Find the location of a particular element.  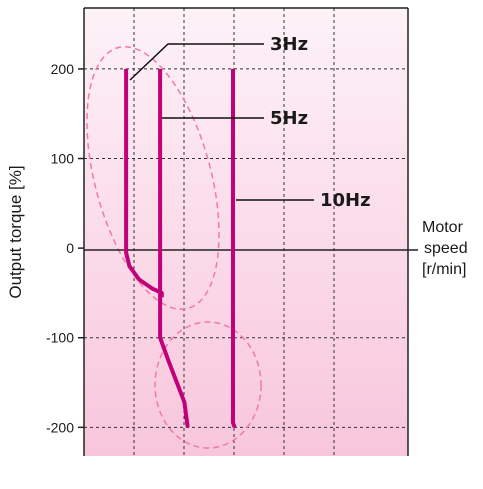

series-label-10hz: 10Hz is located at coordinates (345, 200).